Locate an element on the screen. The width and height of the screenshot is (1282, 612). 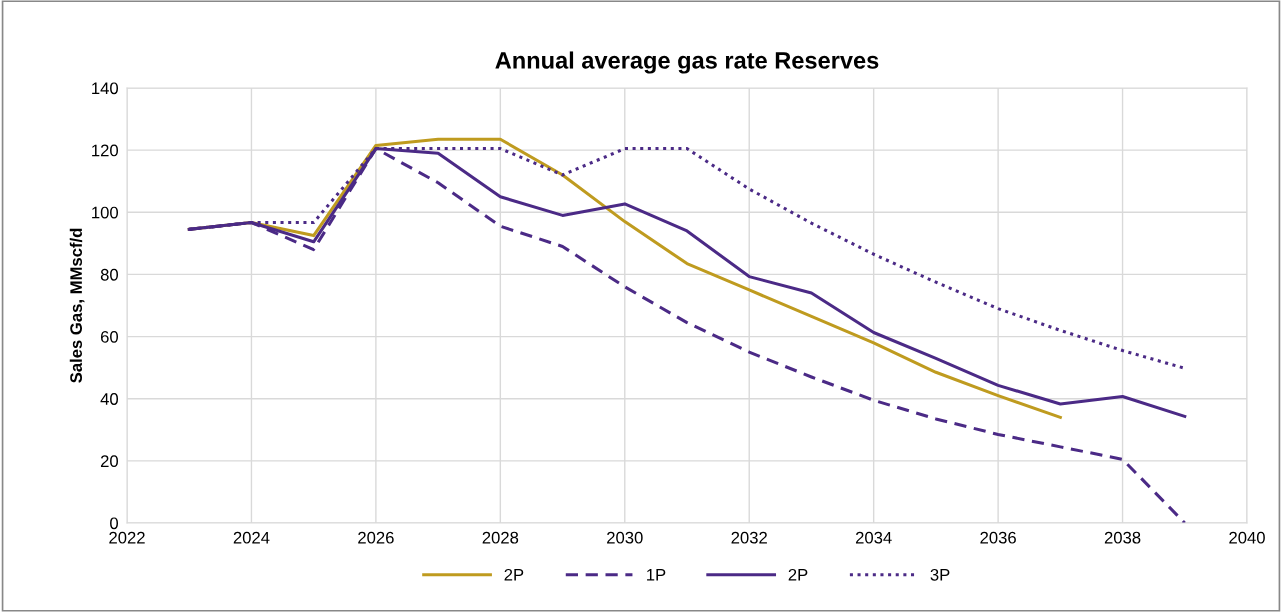
x-tick-label: 2032 is located at coordinates (749, 537).